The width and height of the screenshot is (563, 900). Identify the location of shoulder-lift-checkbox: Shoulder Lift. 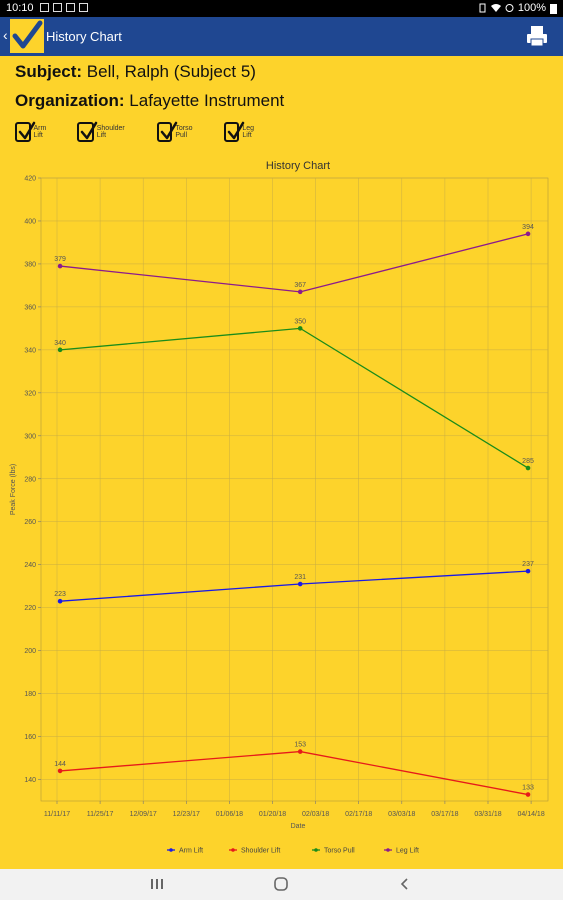
(102, 132).